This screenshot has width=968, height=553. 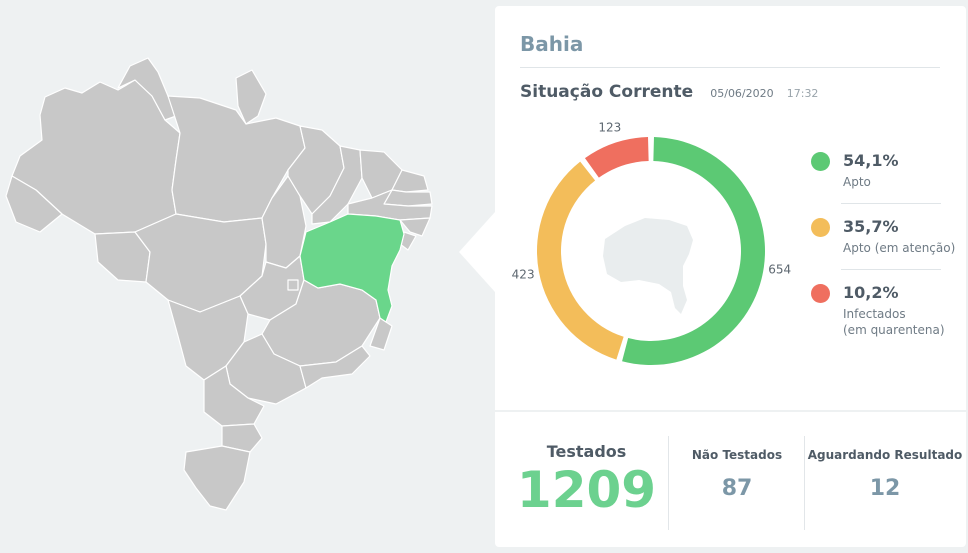 What do you see at coordinates (857, 182) in the screenshot?
I see `legend-label-apto: Apto` at bounding box center [857, 182].